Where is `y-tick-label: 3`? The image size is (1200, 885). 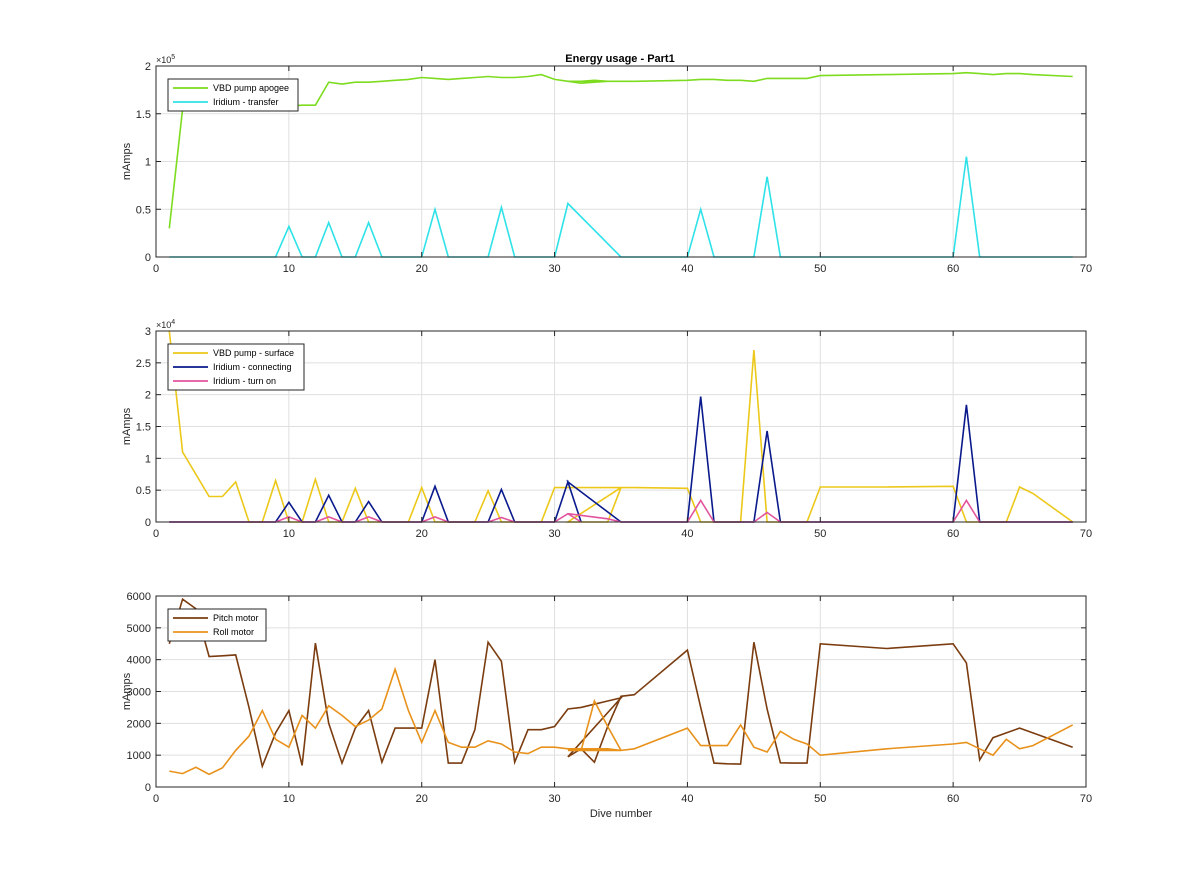 y-tick-label: 3 is located at coordinates (148, 332).